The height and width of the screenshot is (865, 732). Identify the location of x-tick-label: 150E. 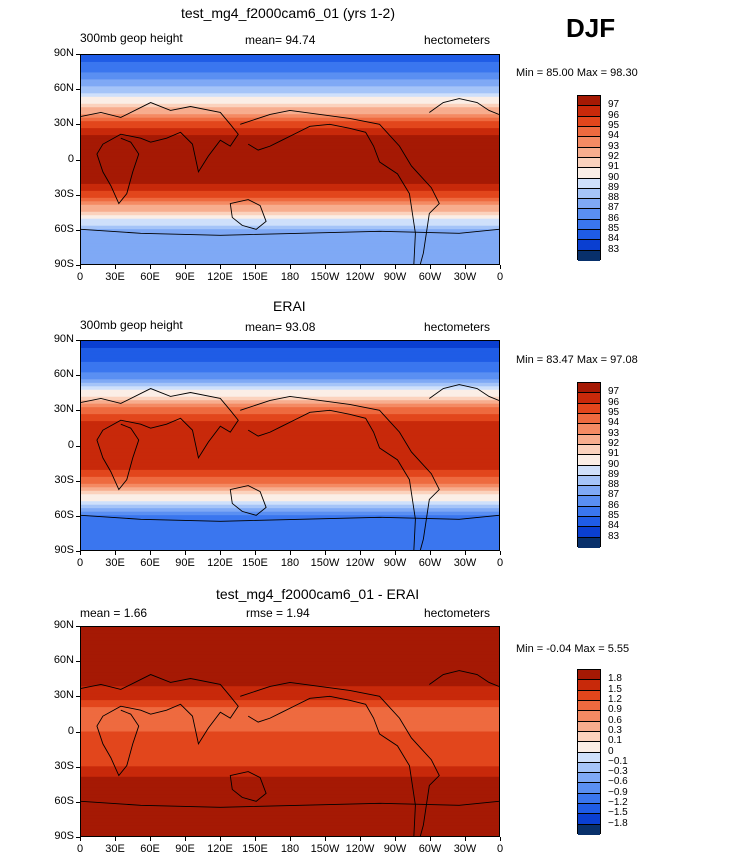
(255, 849).